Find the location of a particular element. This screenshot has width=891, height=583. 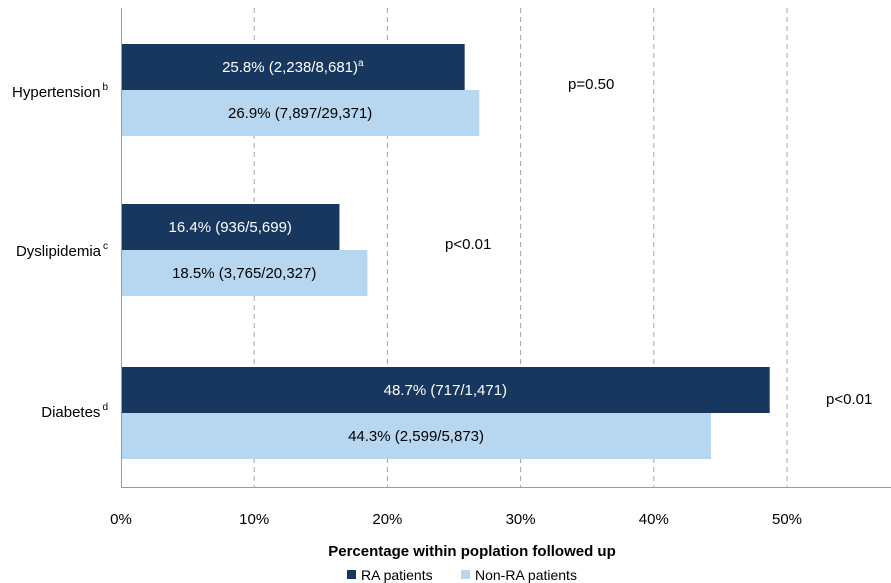

category-label: Hypertension b is located at coordinates (60, 91).